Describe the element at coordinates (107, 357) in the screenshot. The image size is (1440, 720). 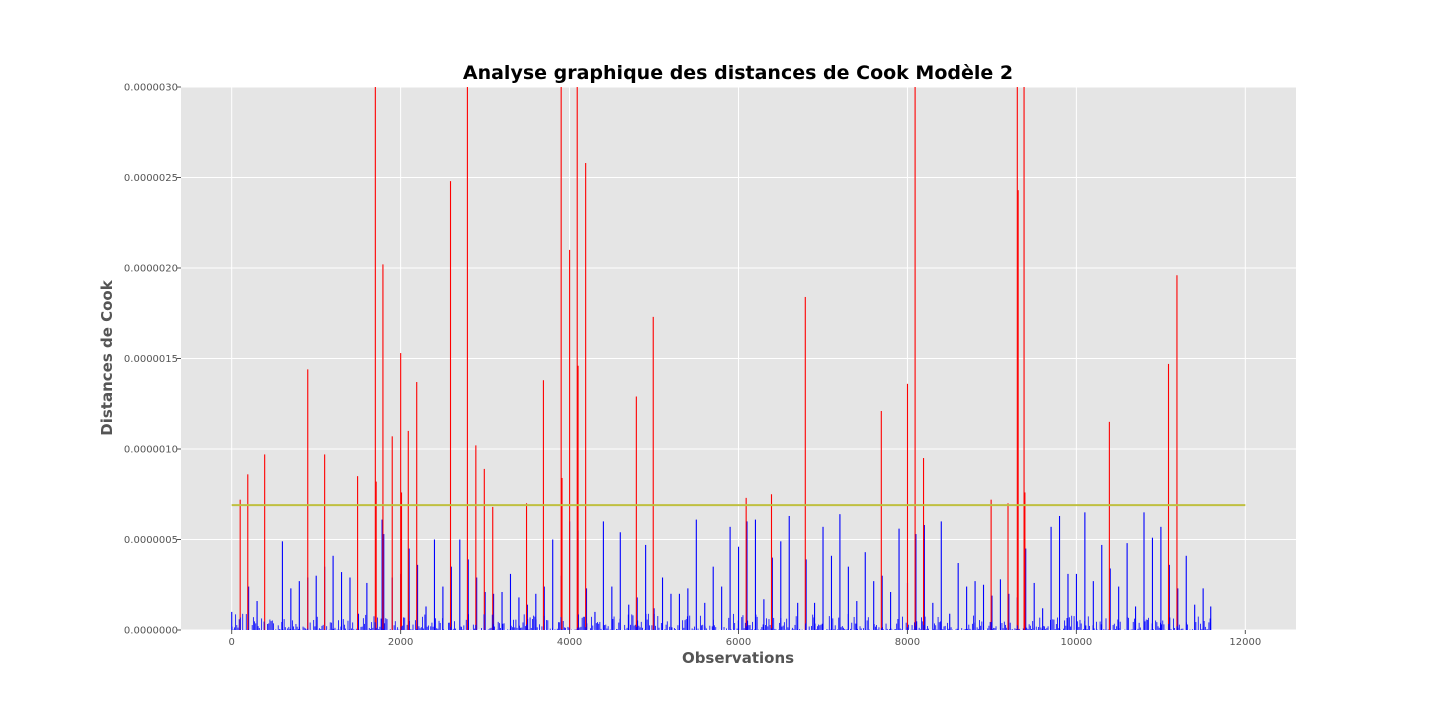
I see `y-axis-label: Distances de Cook` at that location.